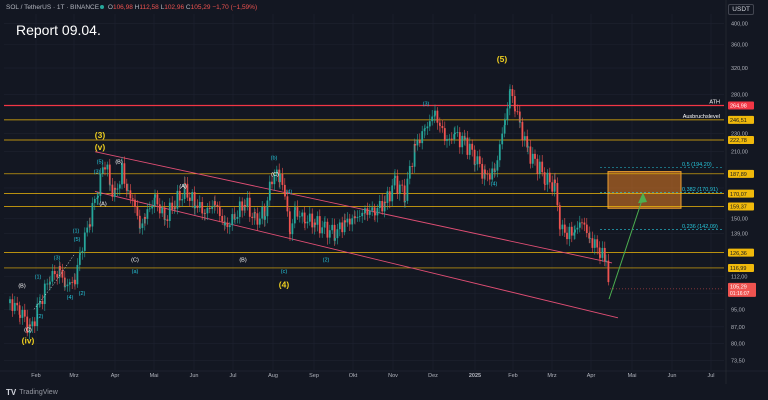 This screenshot has height=400, width=768. I want to click on target-arrow-icon, so click(642, 198).